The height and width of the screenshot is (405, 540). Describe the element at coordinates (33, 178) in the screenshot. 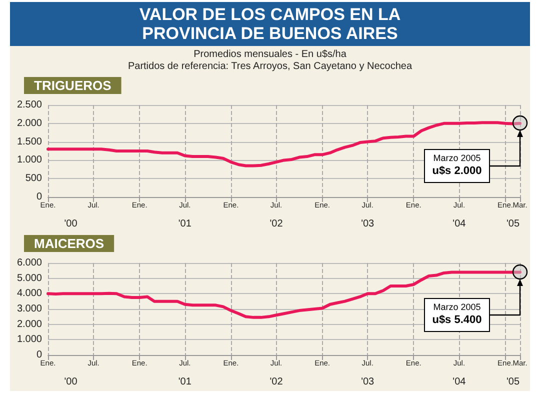

I see `y-tick-label: 500` at that location.